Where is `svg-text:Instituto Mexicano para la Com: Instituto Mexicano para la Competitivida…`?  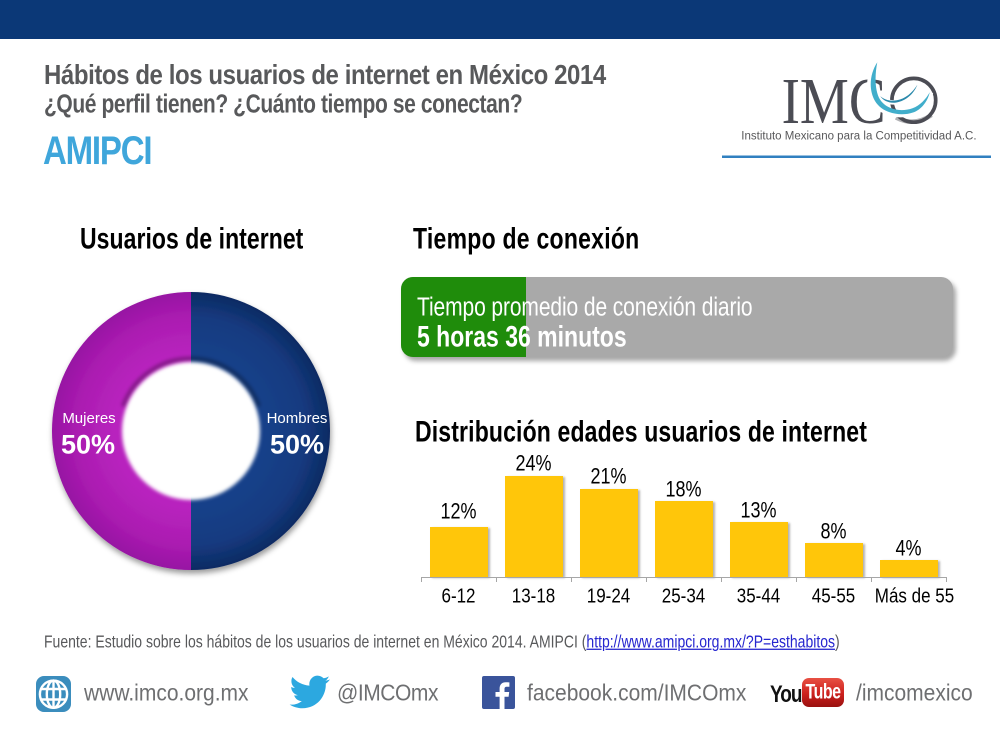
svg-text:Instituto Mexicano para la Com: Instituto Mexicano para la Competitivida… is located at coordinates (858, 137).